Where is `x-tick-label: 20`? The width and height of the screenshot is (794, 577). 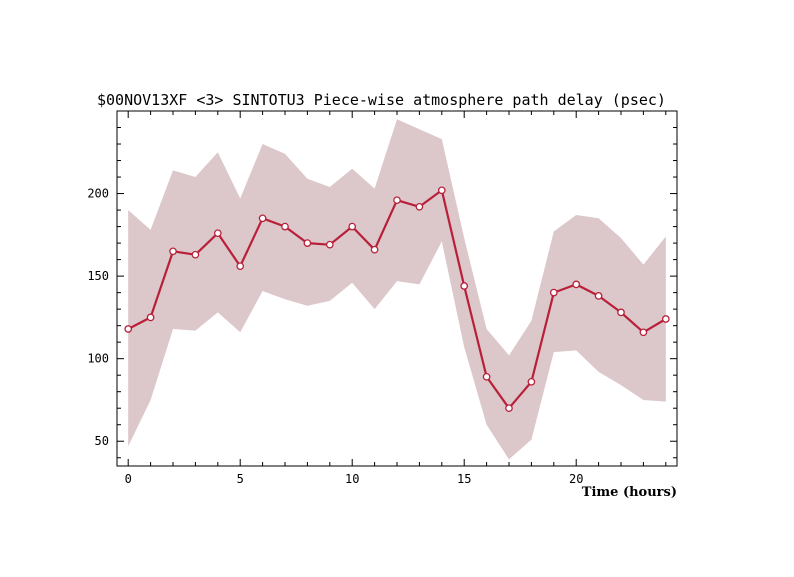 x-tick-label: 20 is located at coordinates (576, 479).